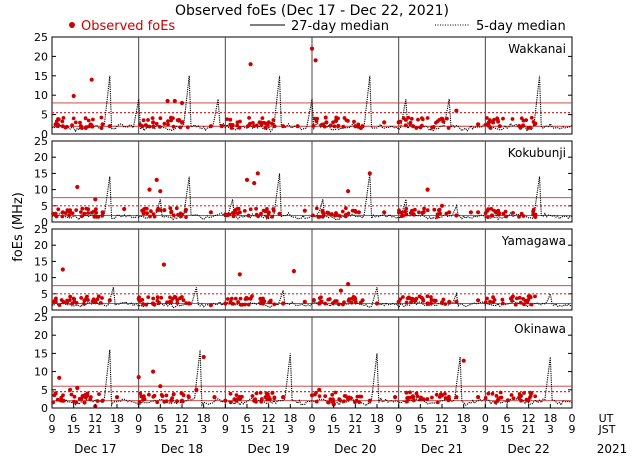 This screenshot has width=640, height=457. What do you see at coordinates (44, 310) in the screenshot?
I see `y-tick-label: 0` at bounding box center [44, 310].